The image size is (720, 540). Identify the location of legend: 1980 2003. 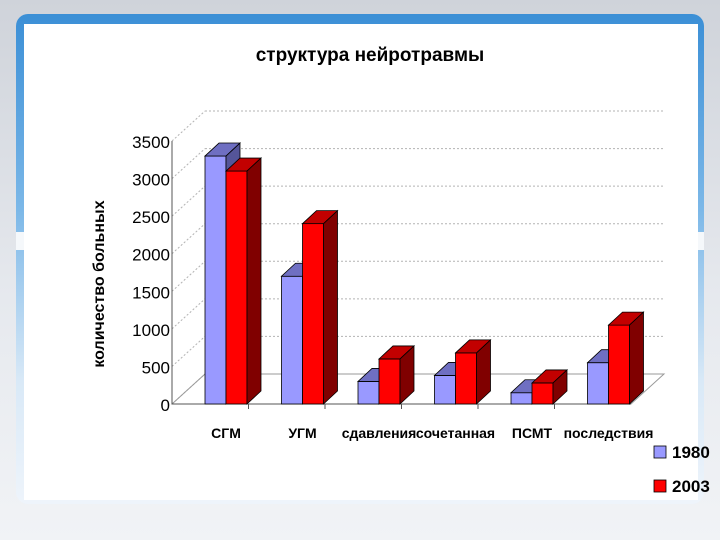
(681, 469).